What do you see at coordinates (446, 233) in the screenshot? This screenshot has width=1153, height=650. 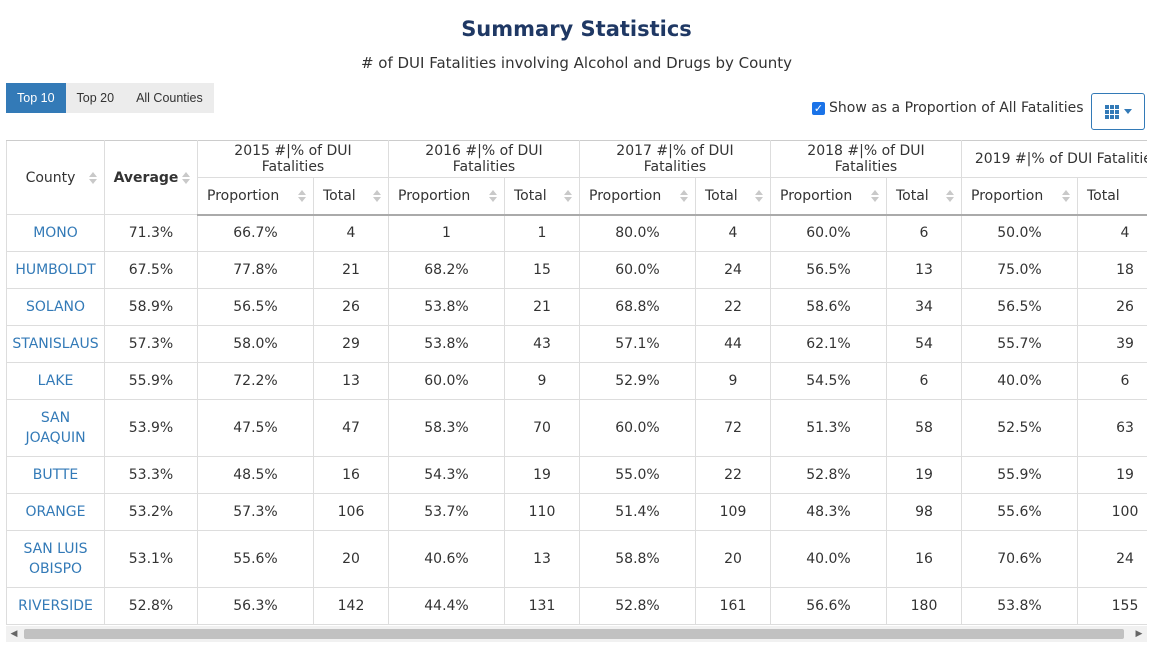 I see `table-cell: 1` at bounding box center [446, 233].